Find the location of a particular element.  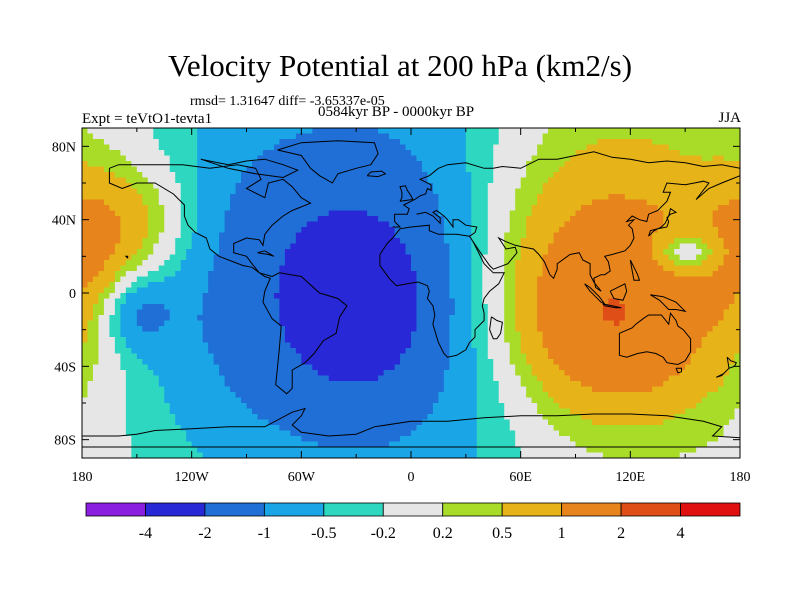

colorbar-label: 1 is located at coordinates (562, 533).